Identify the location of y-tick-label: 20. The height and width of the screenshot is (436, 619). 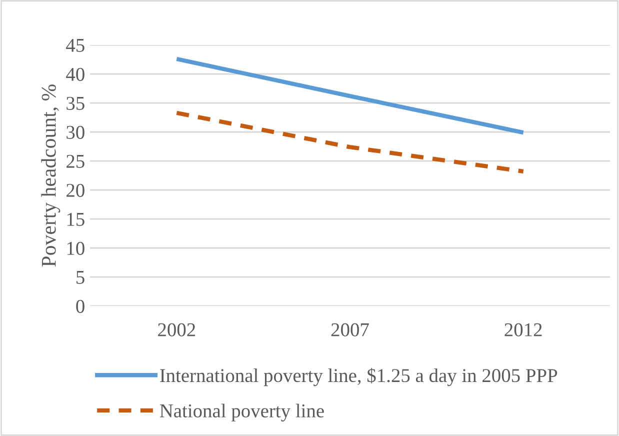
(75, 190).